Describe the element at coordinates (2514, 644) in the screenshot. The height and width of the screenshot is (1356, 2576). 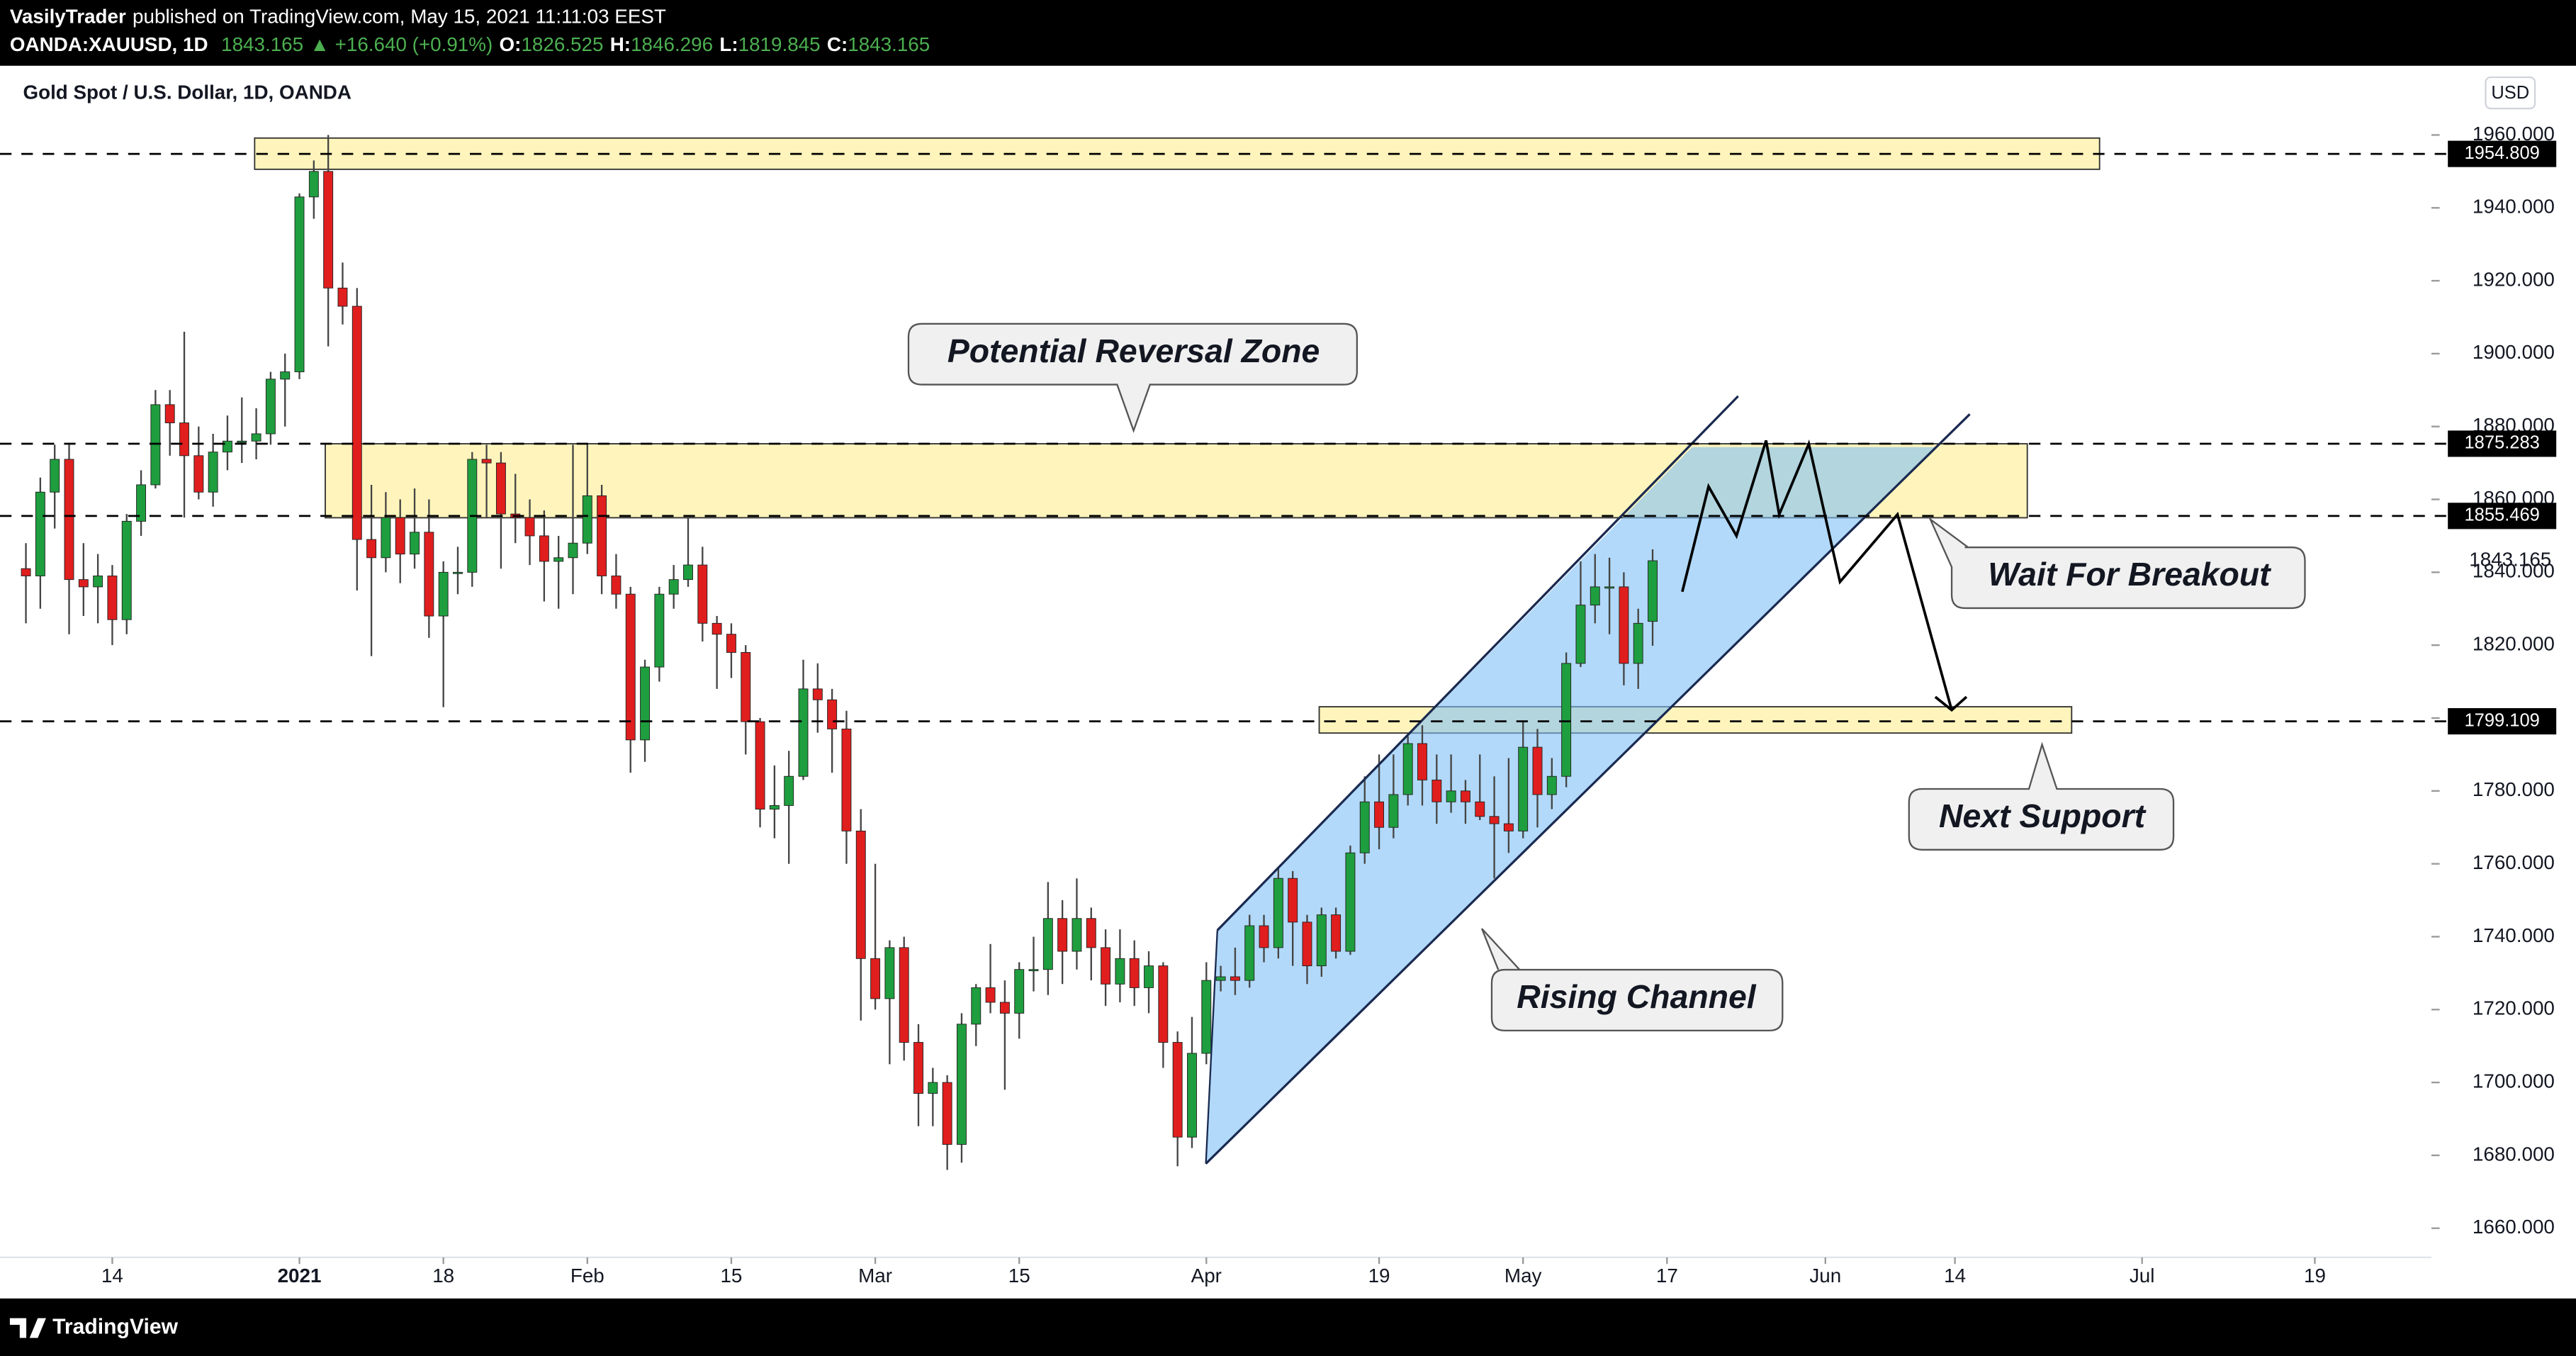
I see `y-tick-label: 1820.000` at that location.